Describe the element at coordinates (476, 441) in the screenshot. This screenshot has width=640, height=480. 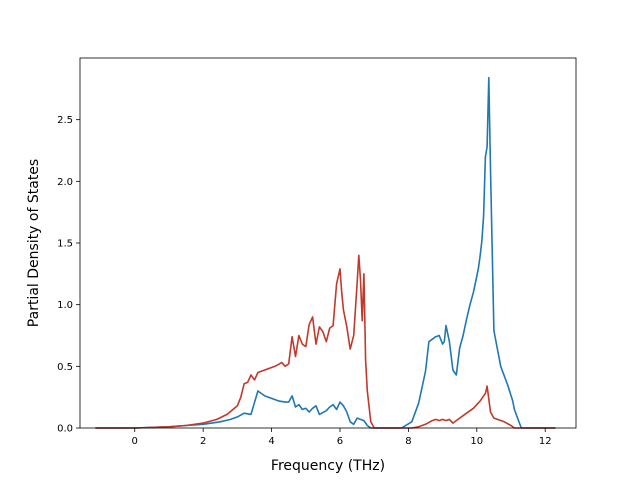
I see `x-tick-label: 10` at that location.